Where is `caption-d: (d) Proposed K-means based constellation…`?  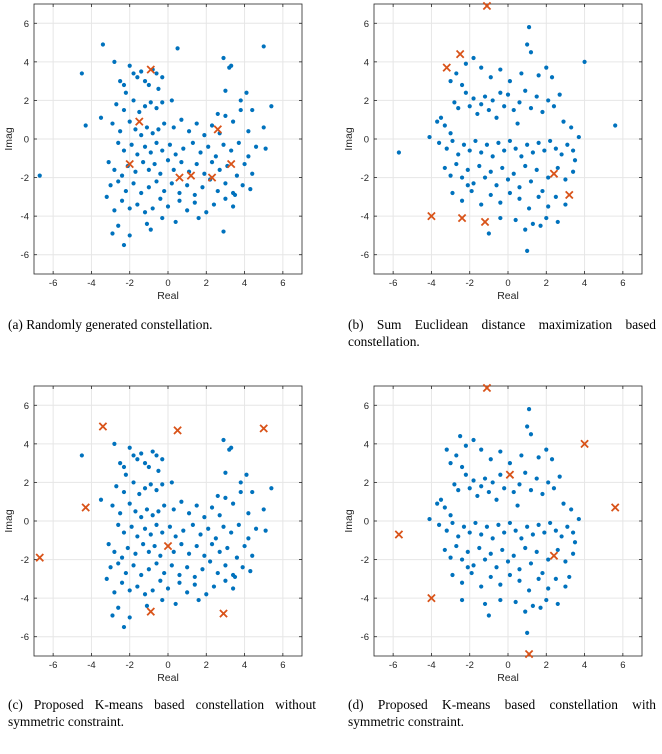 caption-d: (d) Proposed K-means based constellation… is located at coordinates (502, 713).